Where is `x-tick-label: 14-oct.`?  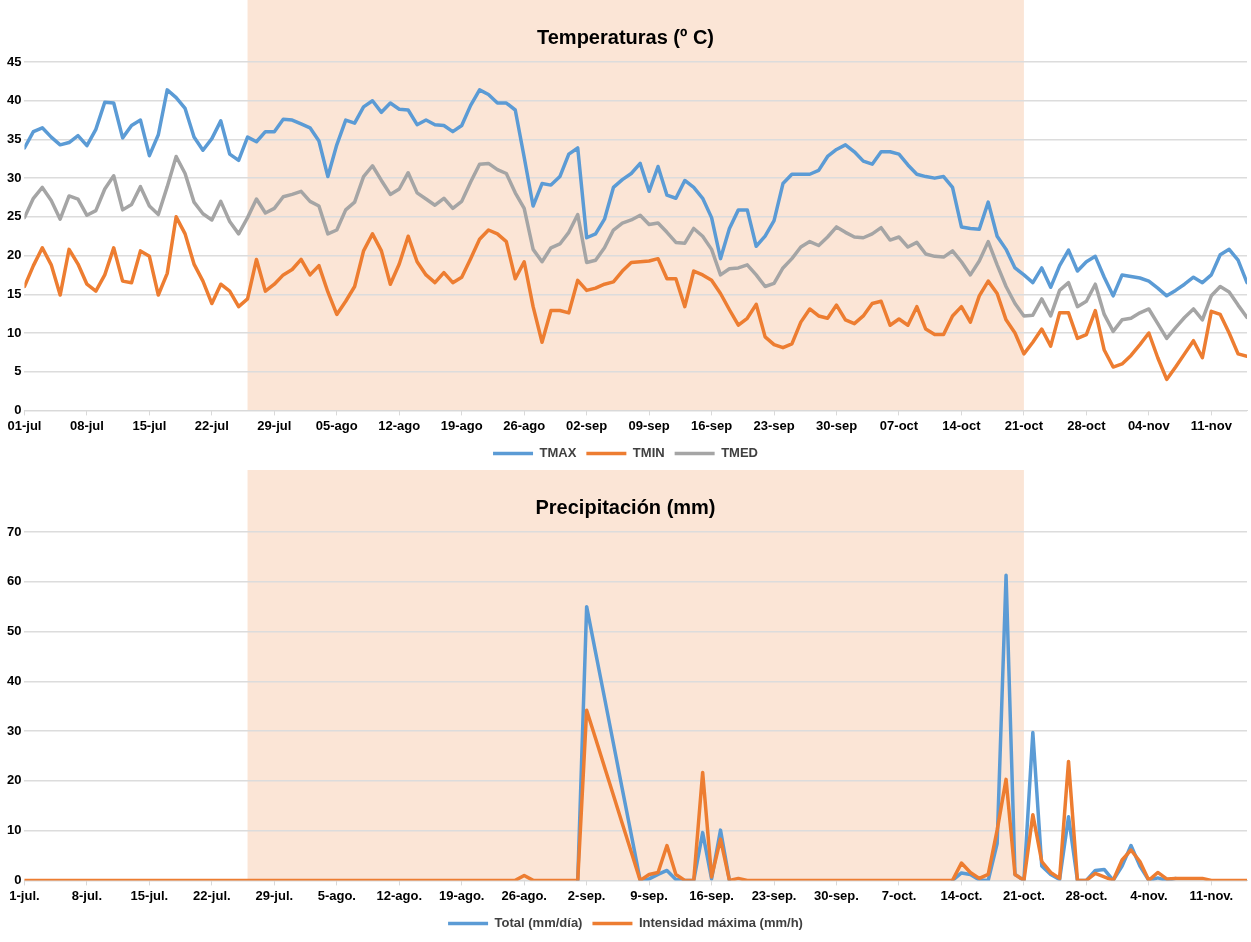
x-tick-label: 14-oct. is located at coordinates (961, 895).